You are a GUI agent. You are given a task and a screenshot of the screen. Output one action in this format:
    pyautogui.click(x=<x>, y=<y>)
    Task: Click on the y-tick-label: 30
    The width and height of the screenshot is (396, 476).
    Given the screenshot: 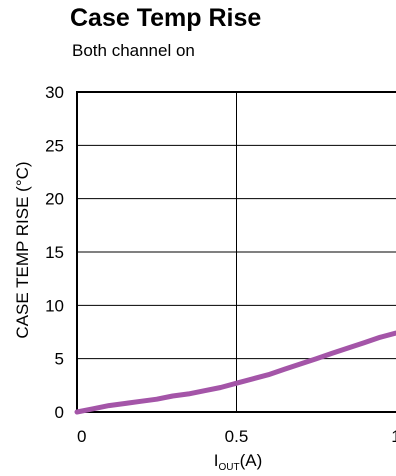 What is the action you would take?
    pyautogui.click(x=54, y=92)
    